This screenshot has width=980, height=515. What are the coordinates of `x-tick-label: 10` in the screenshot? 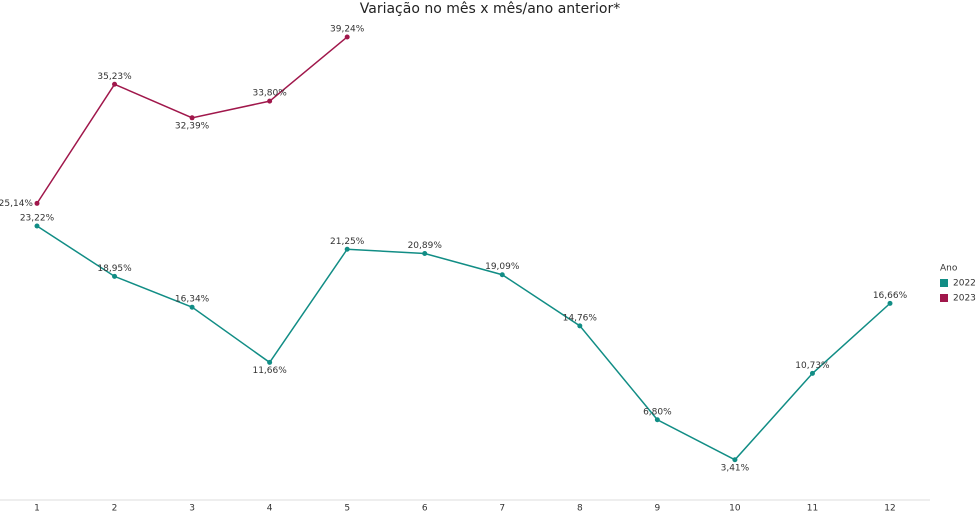 It's located at (735, 509).